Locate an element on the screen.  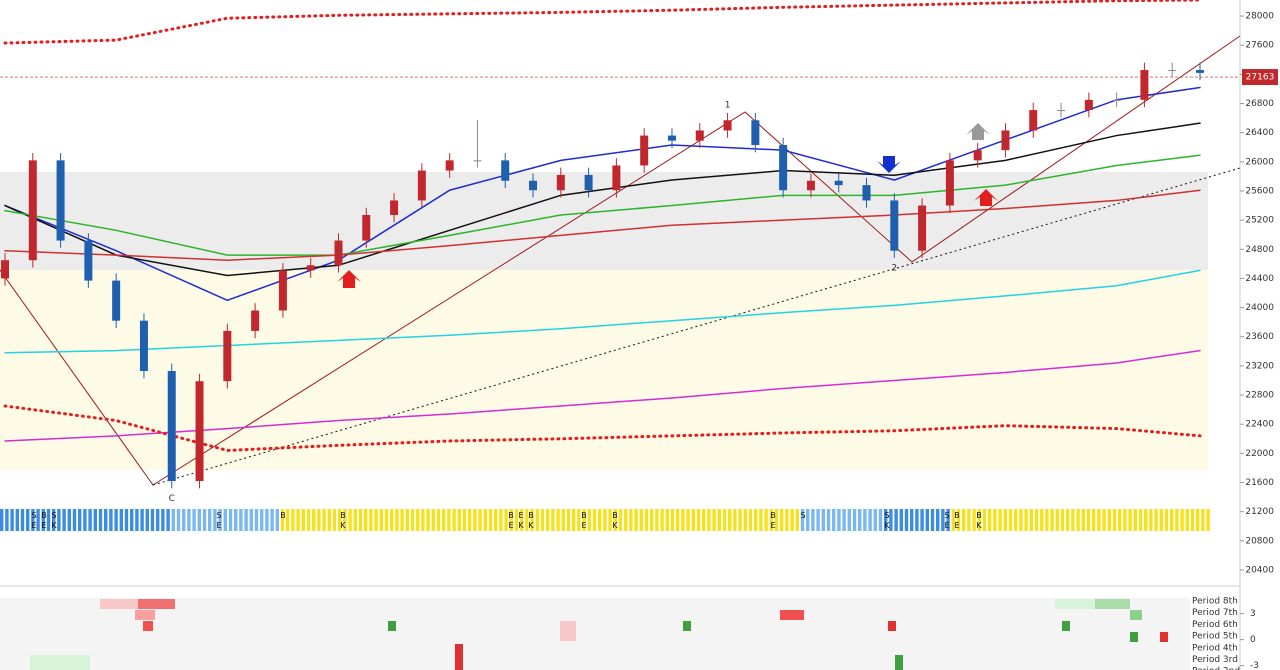
indicator-line is located at coordinates (602, 225).